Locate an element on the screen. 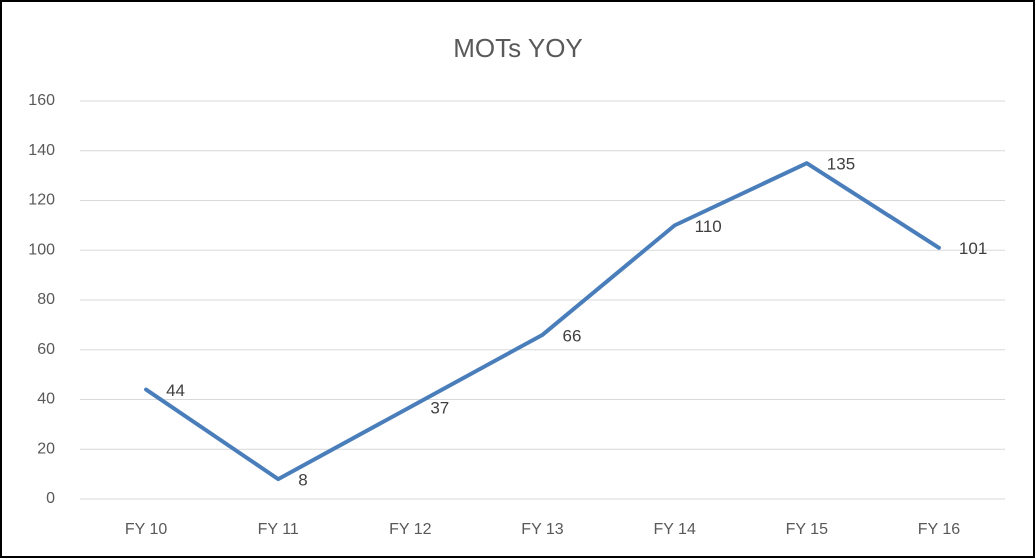 The width and height of the screenshot is (1036, 559). data-label: 66 is located at coordinates (572, 335).